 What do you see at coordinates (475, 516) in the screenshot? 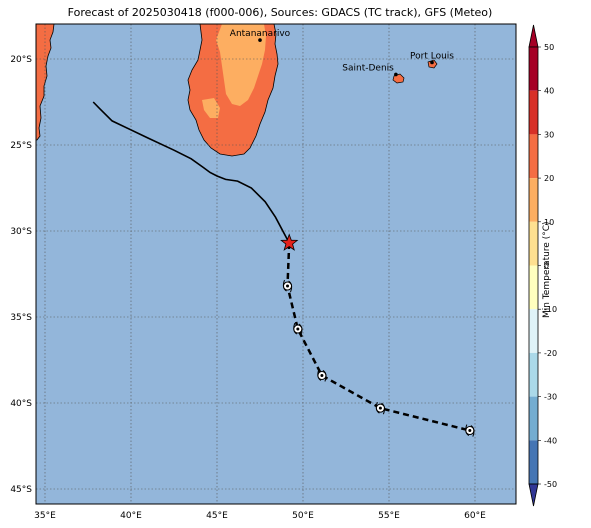
I see `lon-tick-60: 60°E` at bounding box center [475, 516].